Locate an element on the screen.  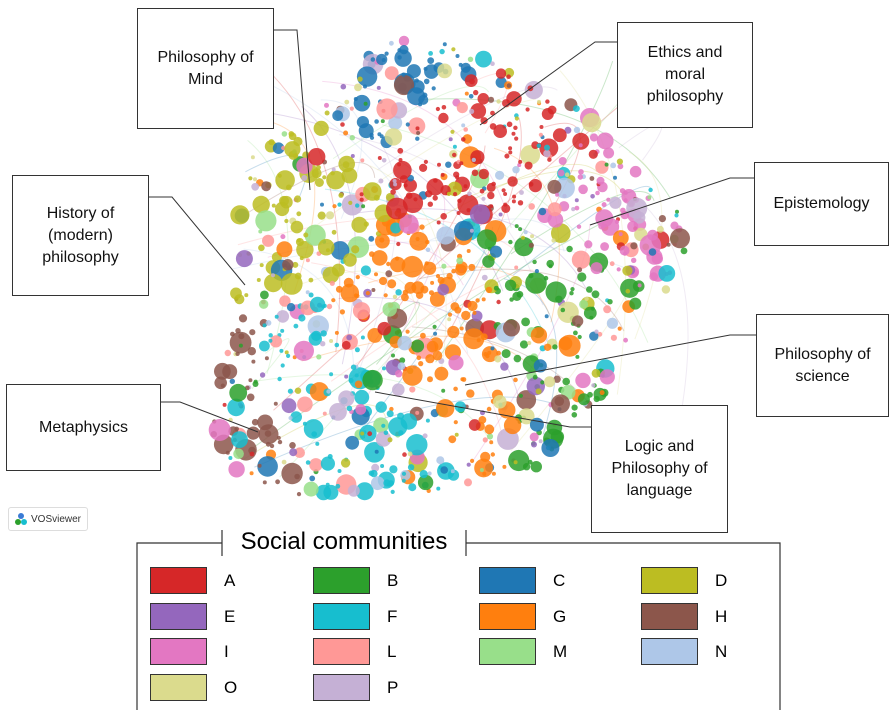
legend-label: E is located at coordinates (230, 616).